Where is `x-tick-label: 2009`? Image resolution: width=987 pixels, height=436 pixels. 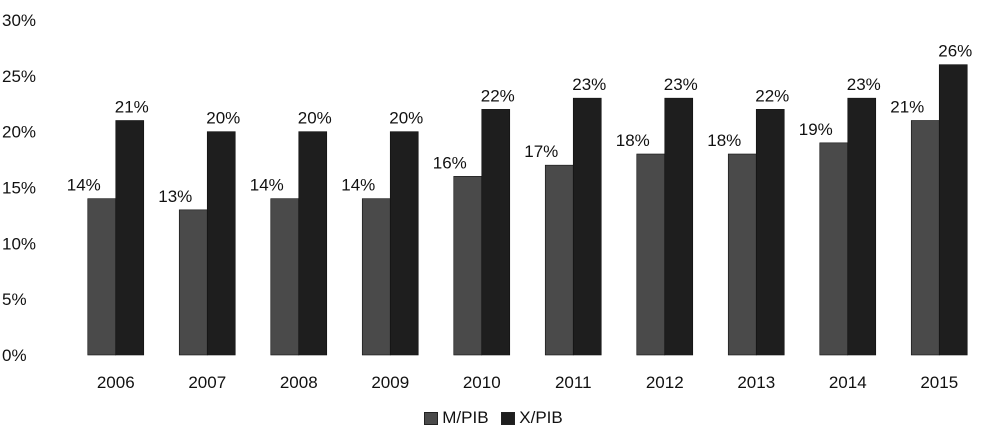
x-tick-label: 2009 is located at coordinates (390, 382).